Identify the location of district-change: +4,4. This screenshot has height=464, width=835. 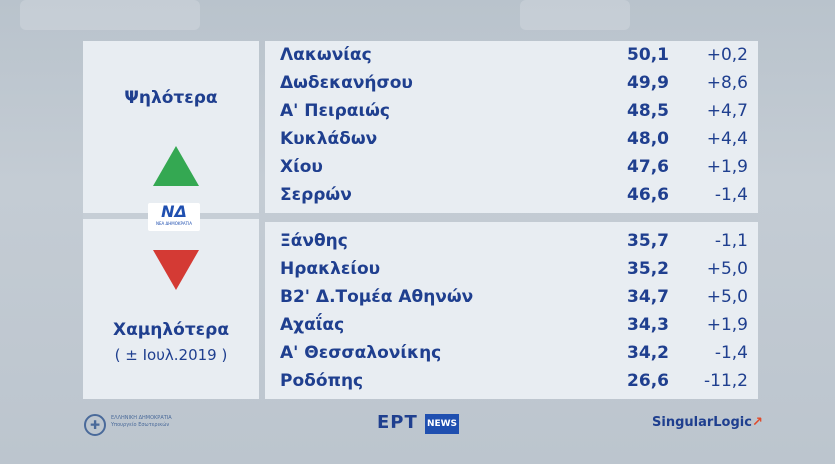
(727, 139).